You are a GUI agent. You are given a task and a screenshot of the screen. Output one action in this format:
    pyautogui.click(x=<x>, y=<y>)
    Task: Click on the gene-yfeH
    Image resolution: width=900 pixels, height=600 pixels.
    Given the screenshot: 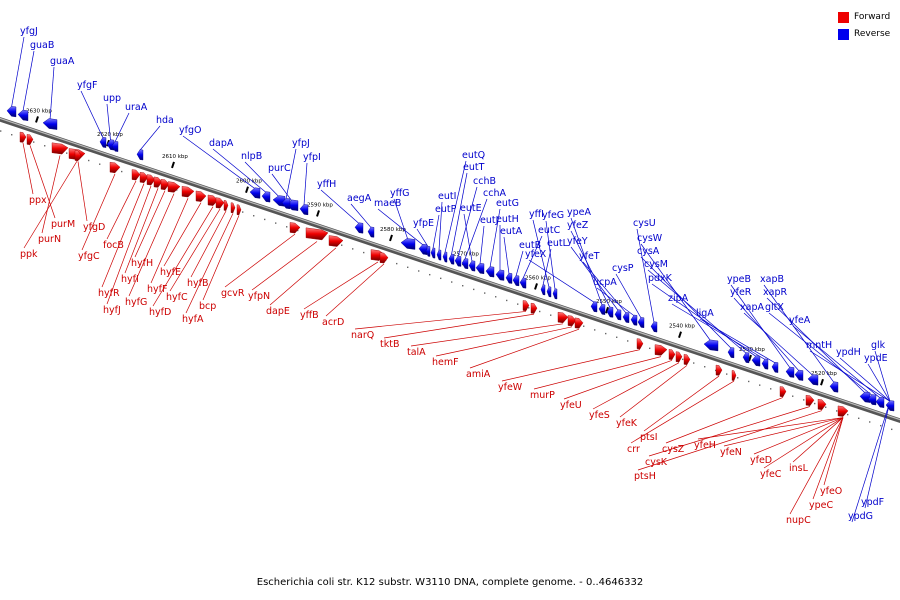 What is the action you would take?
    pyautogui.click(x=843, y=411)
    